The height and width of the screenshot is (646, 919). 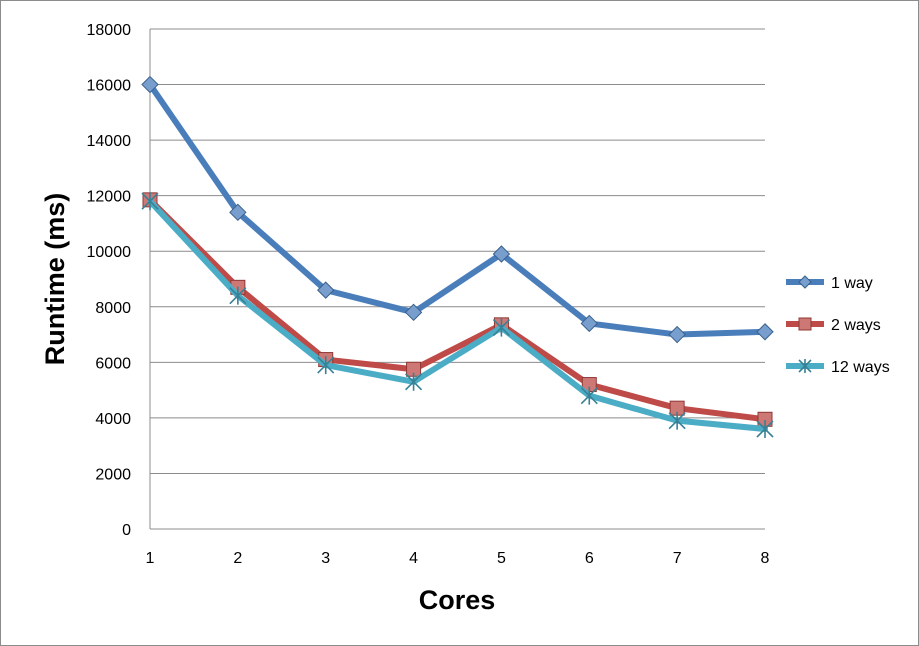 I want to click on y-tick-label: 0, so click(x=126, y=530).